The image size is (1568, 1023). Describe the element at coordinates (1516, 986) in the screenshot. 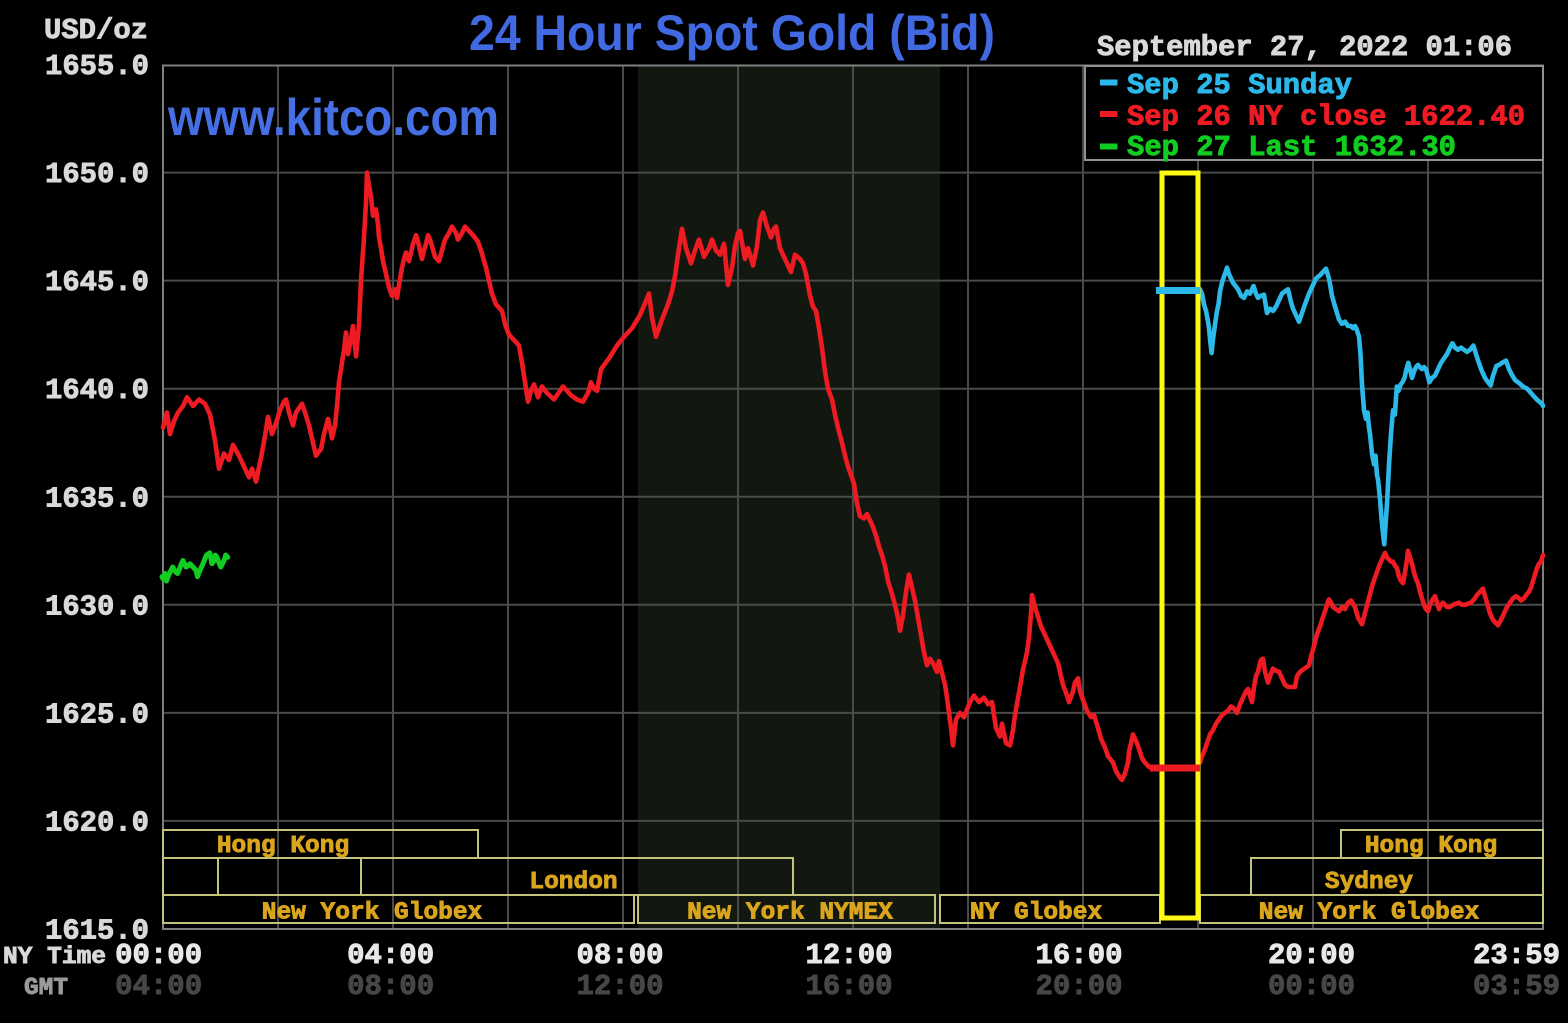

I see `svg-text: 03:59` at that location.